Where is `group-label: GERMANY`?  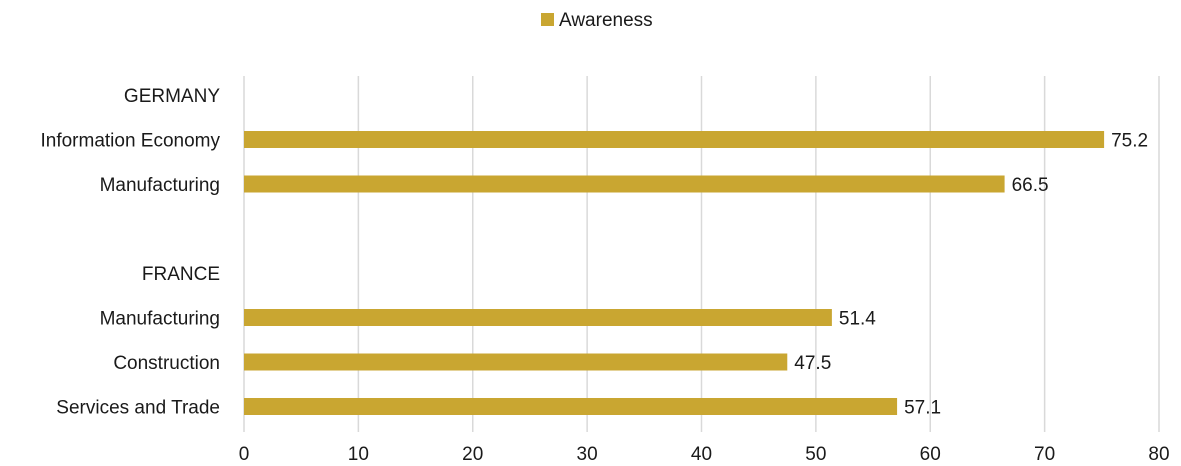 group-label: GERMANY is located at coordinates (172, 96).